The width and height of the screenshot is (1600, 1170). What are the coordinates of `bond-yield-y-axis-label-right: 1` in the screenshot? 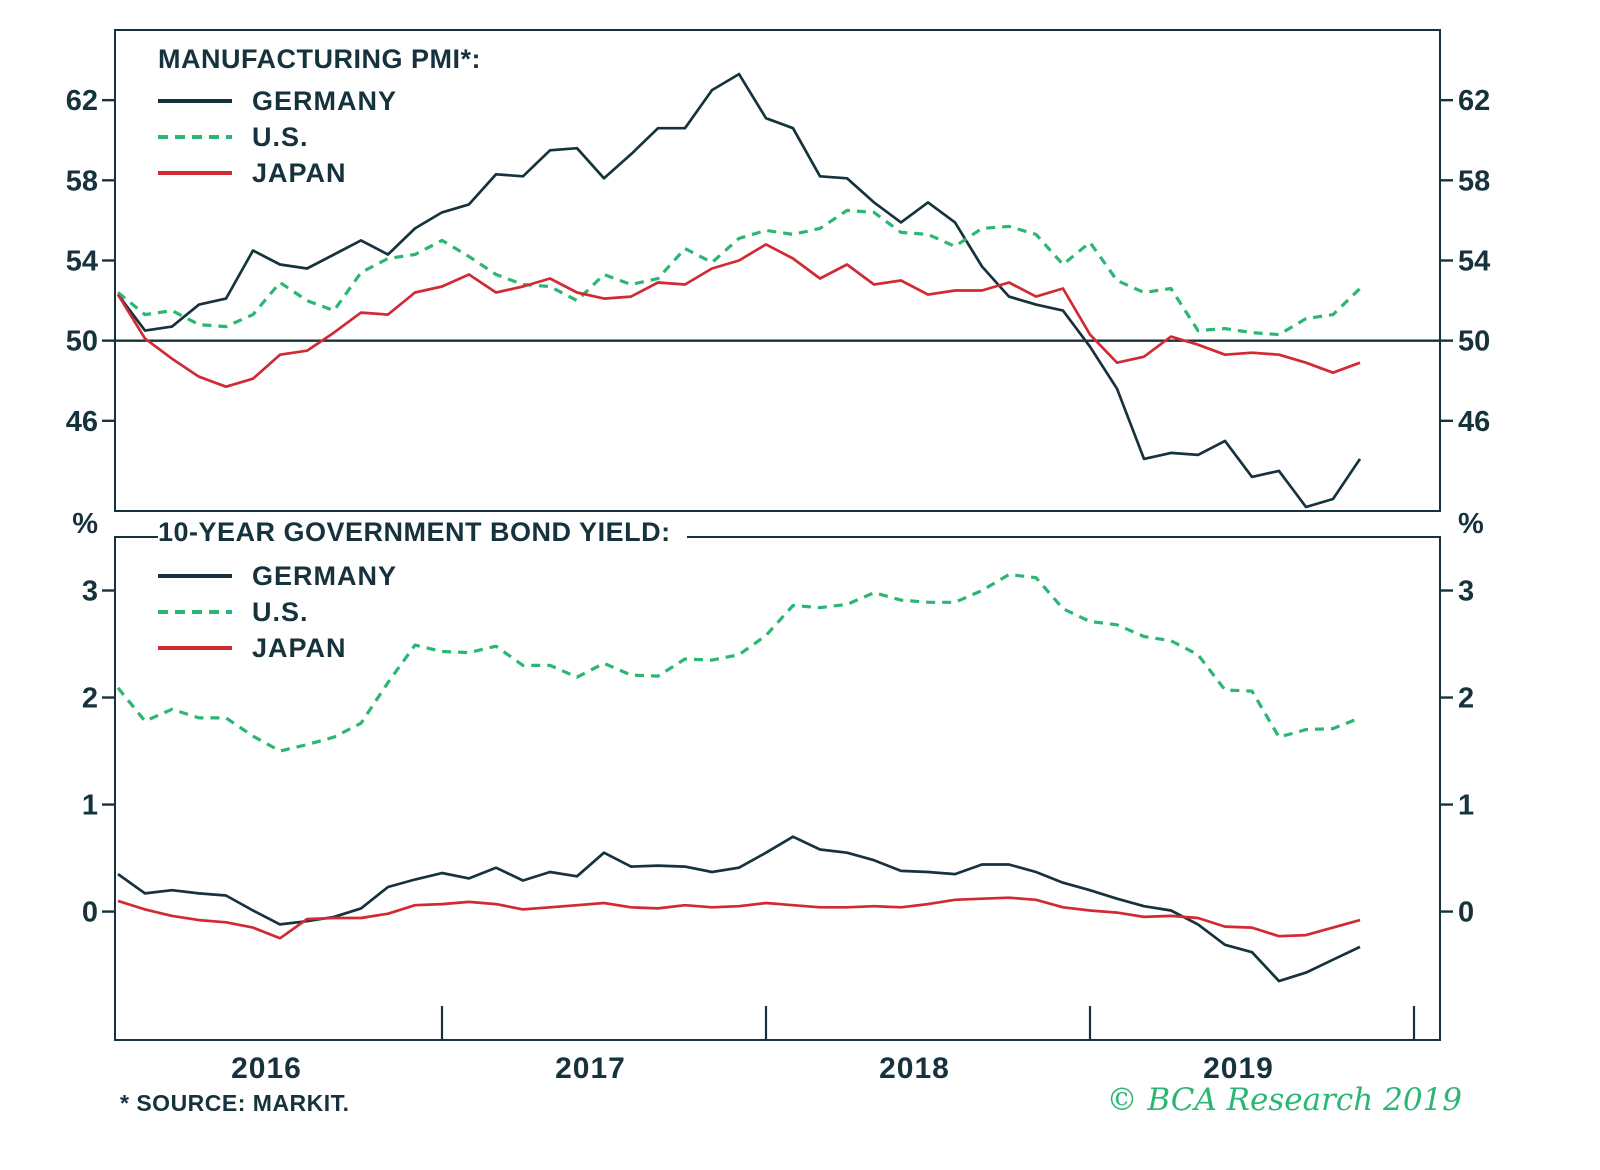 It's located at (1466, 806).